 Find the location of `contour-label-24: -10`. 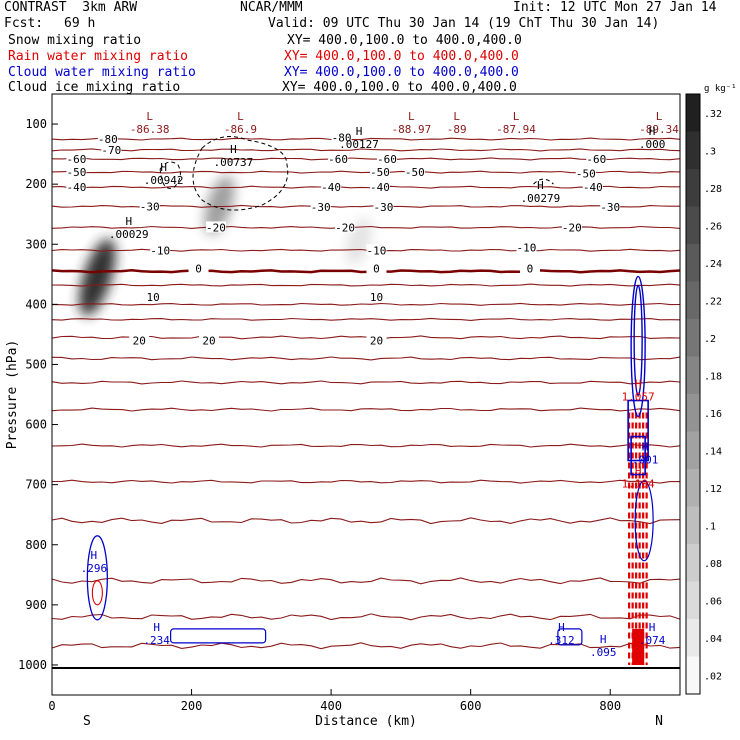

contour-label-24: -10 is located at coordinates (527, 247).